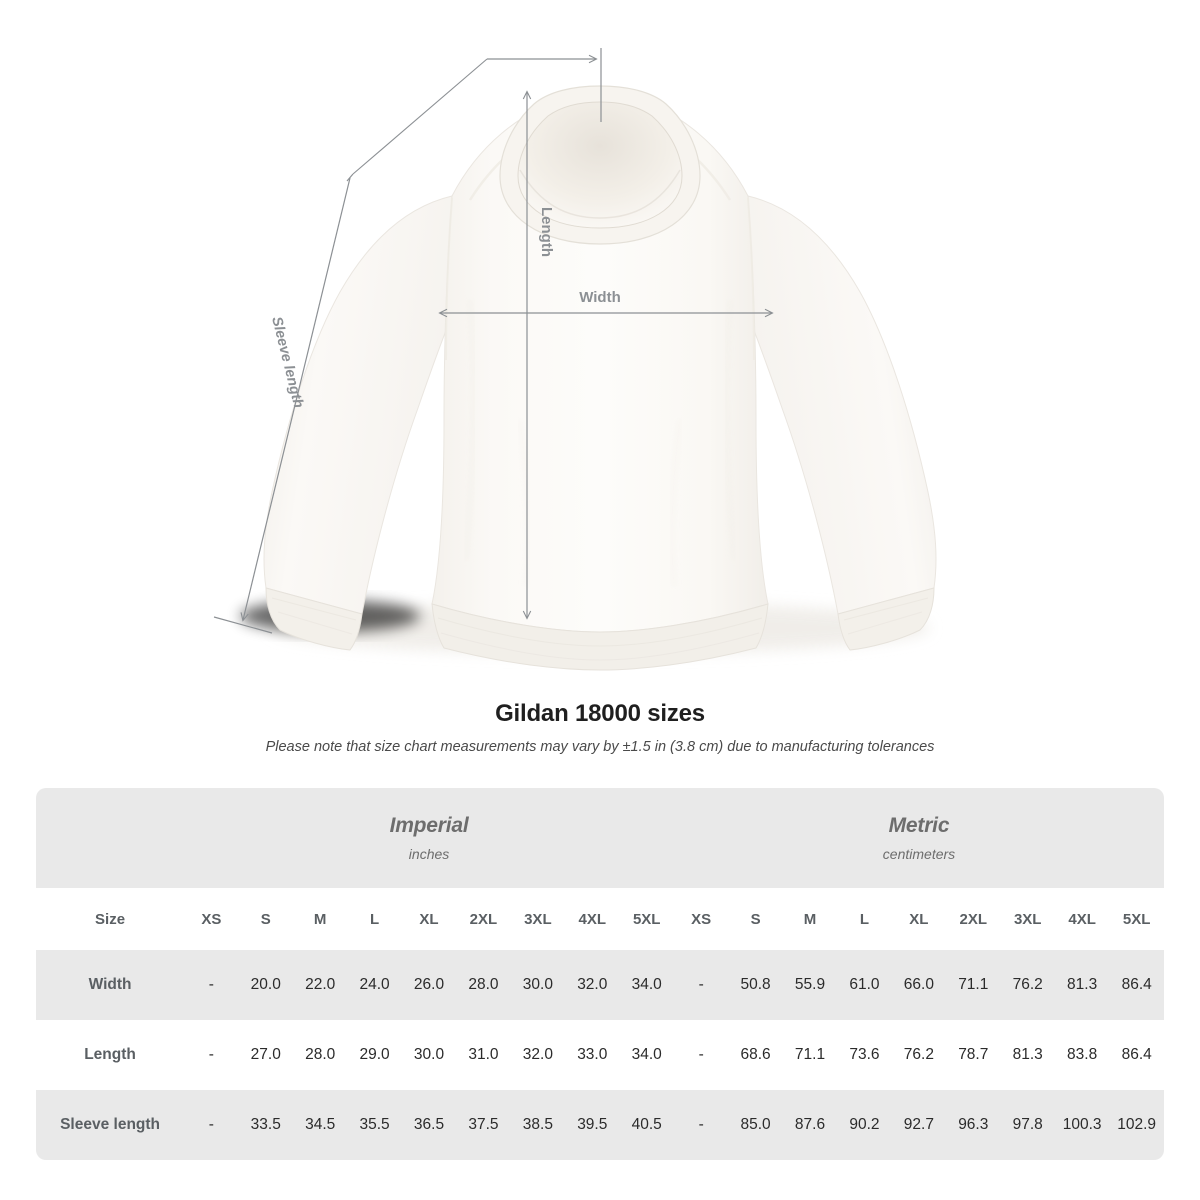 The height and width of the screenshot is (1200, 1200). I want to click on size-col-imperial-2xl: 2XL, so click(483, 919).